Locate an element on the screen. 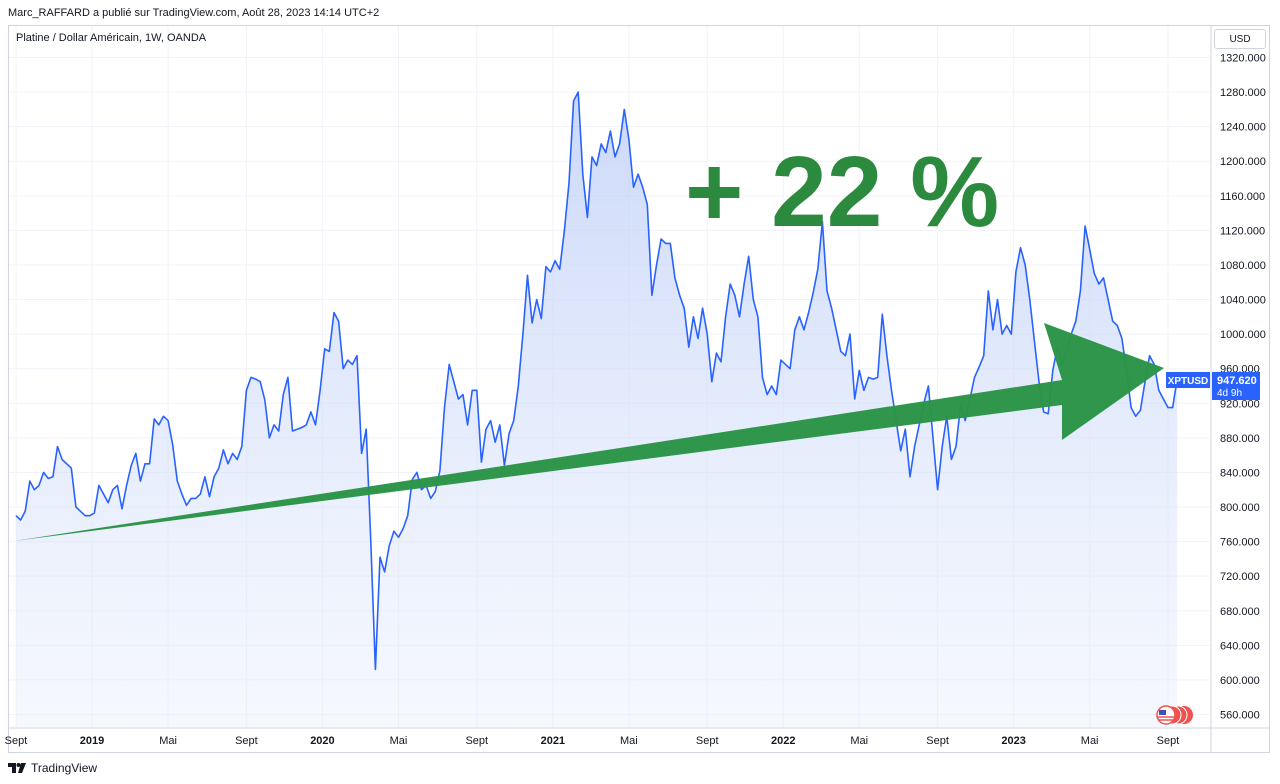 Image resolution: width=1280 pixels, height=784 pixels. symbol-legend: Platine / Dollar Américain, 1W, OANDA is located at coordinates (111, 38).